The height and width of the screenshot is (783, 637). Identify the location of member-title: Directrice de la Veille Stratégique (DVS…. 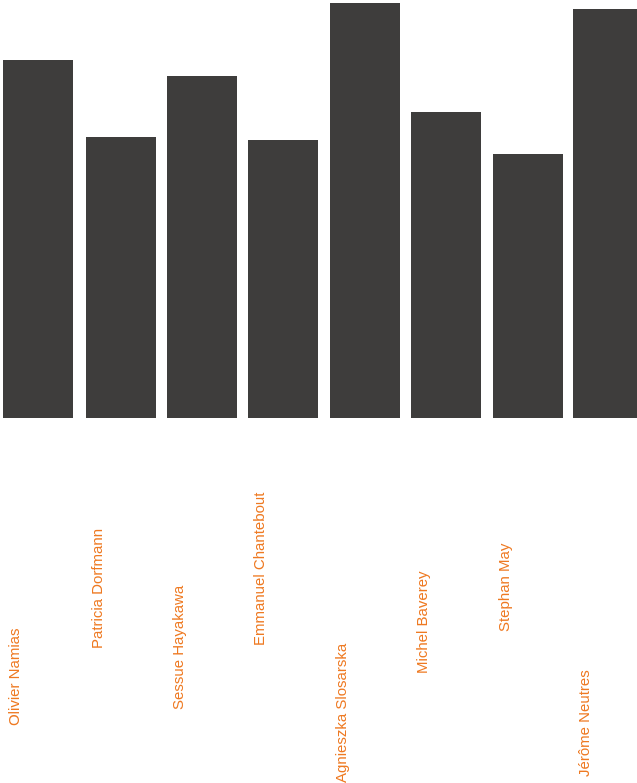
(362, 579).